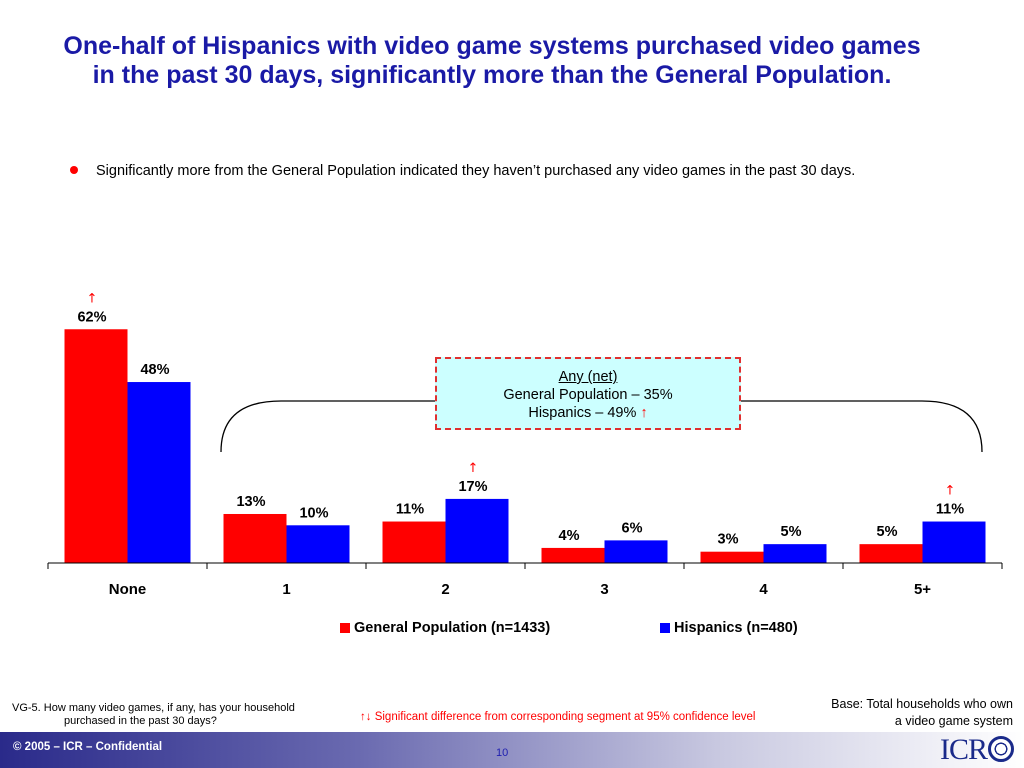 The width and height of the screenshot is (1024, 768). What do you see at coordinates (128, 589) in the screenshot?
I see `x-tick-label: None` at bounding box center [128, 589].